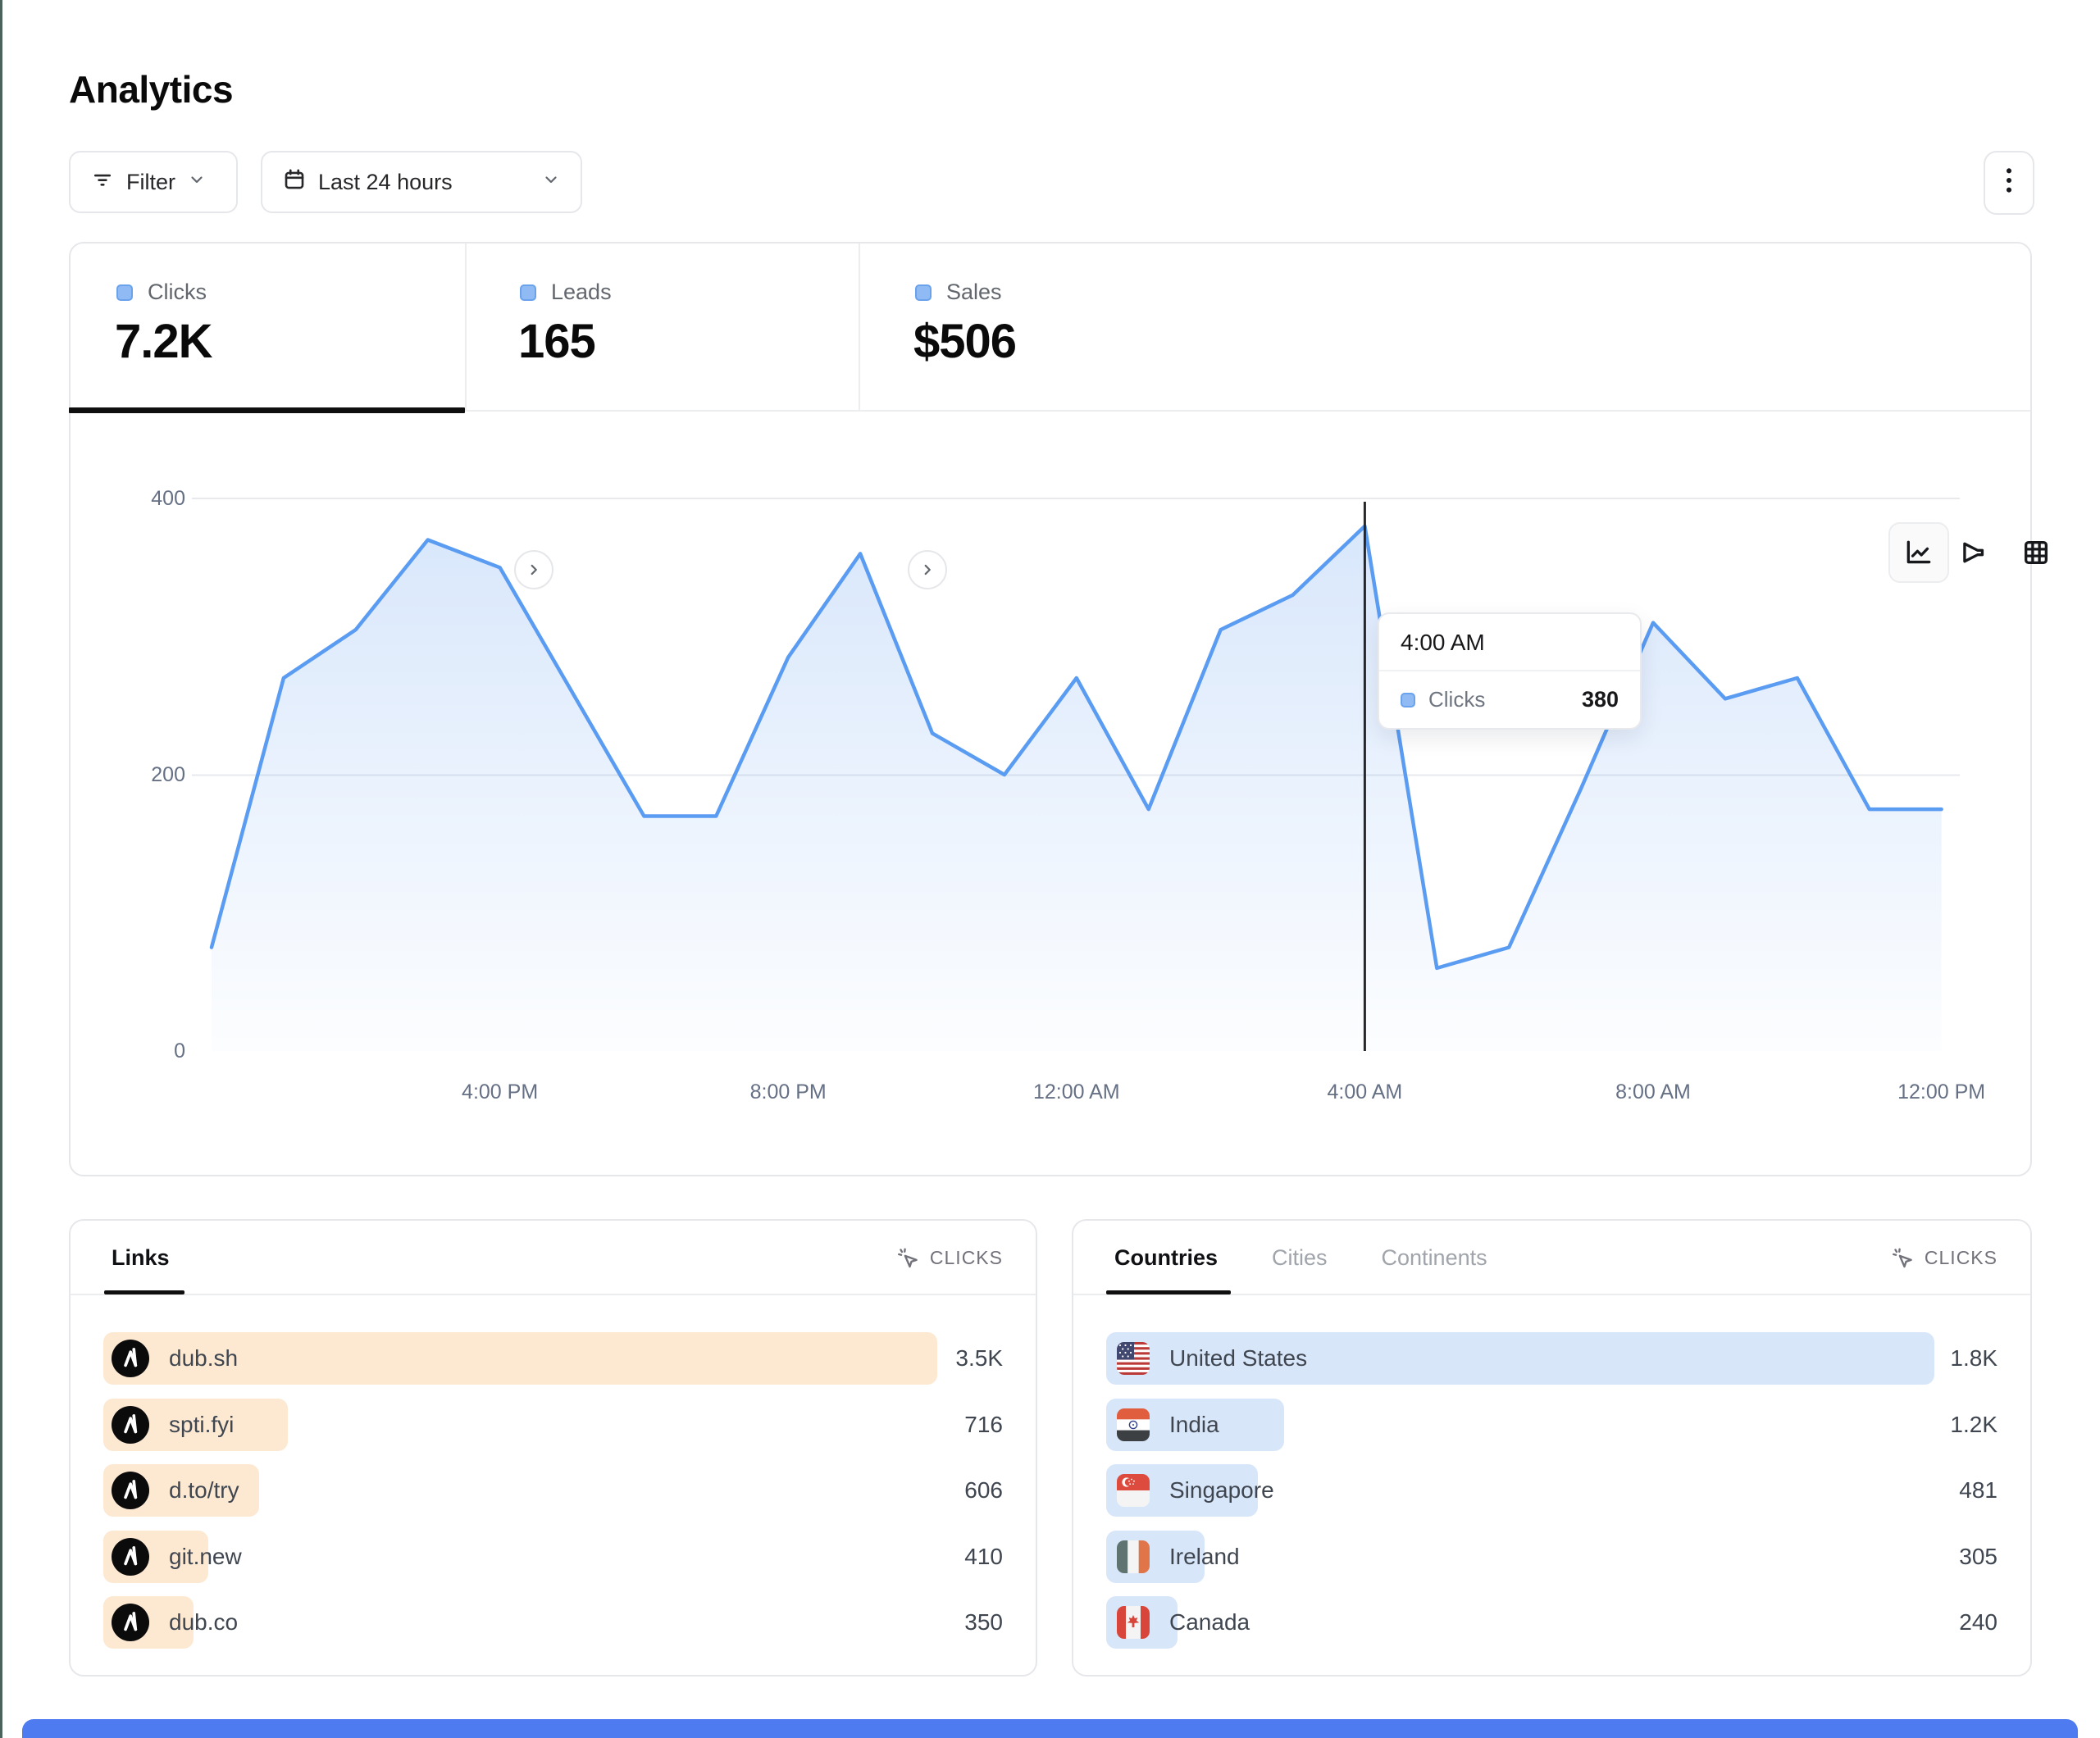 The image size is (2100, 1738). I want to click on country-row: Canada 240, so click(1552, 1622).